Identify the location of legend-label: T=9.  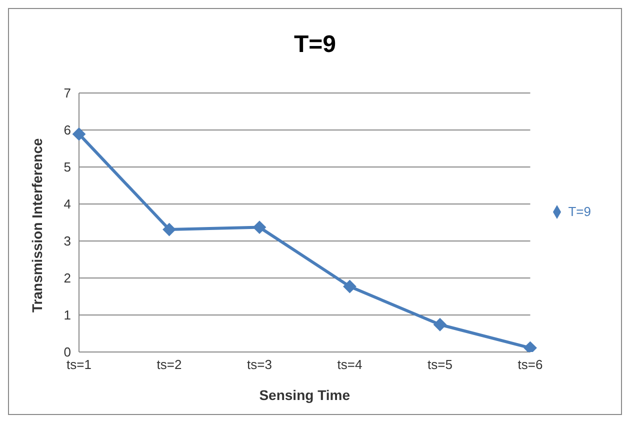
(579, 211).